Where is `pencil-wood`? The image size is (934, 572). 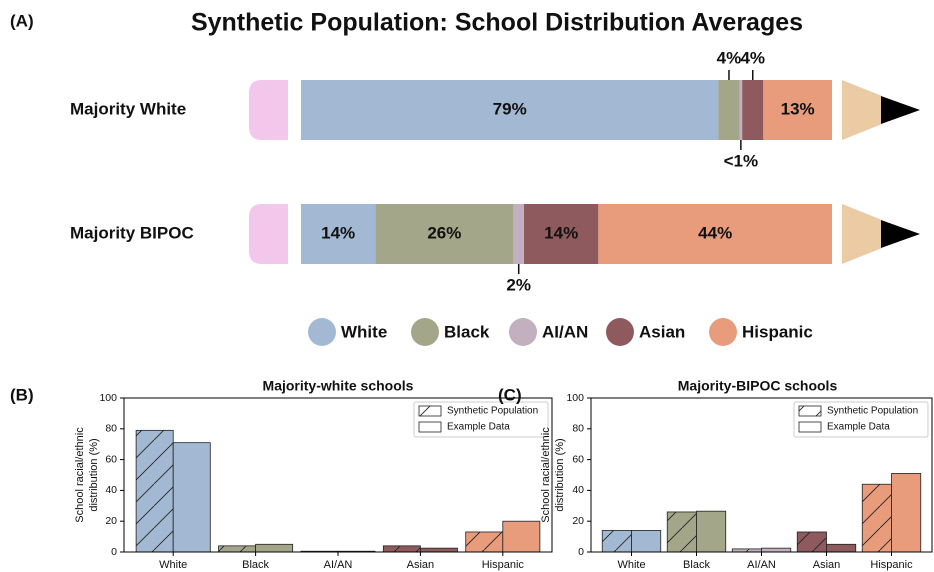
pencil-wood is located at coordinates (862, 234).